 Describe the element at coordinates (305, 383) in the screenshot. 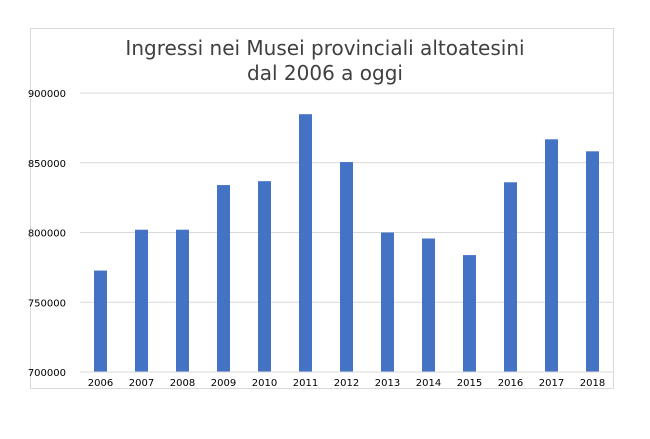

I see `x-tick-label: 2011` at that location.